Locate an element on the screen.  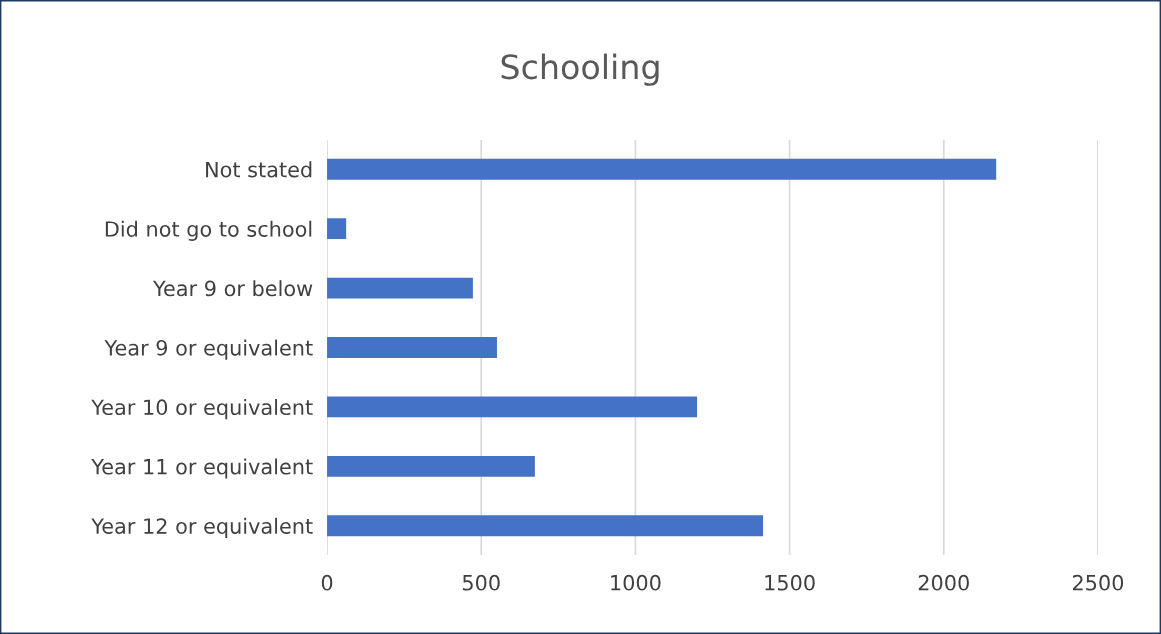
y-tick-label: Year 9 or equivalent is located at coordinates (208, 349).